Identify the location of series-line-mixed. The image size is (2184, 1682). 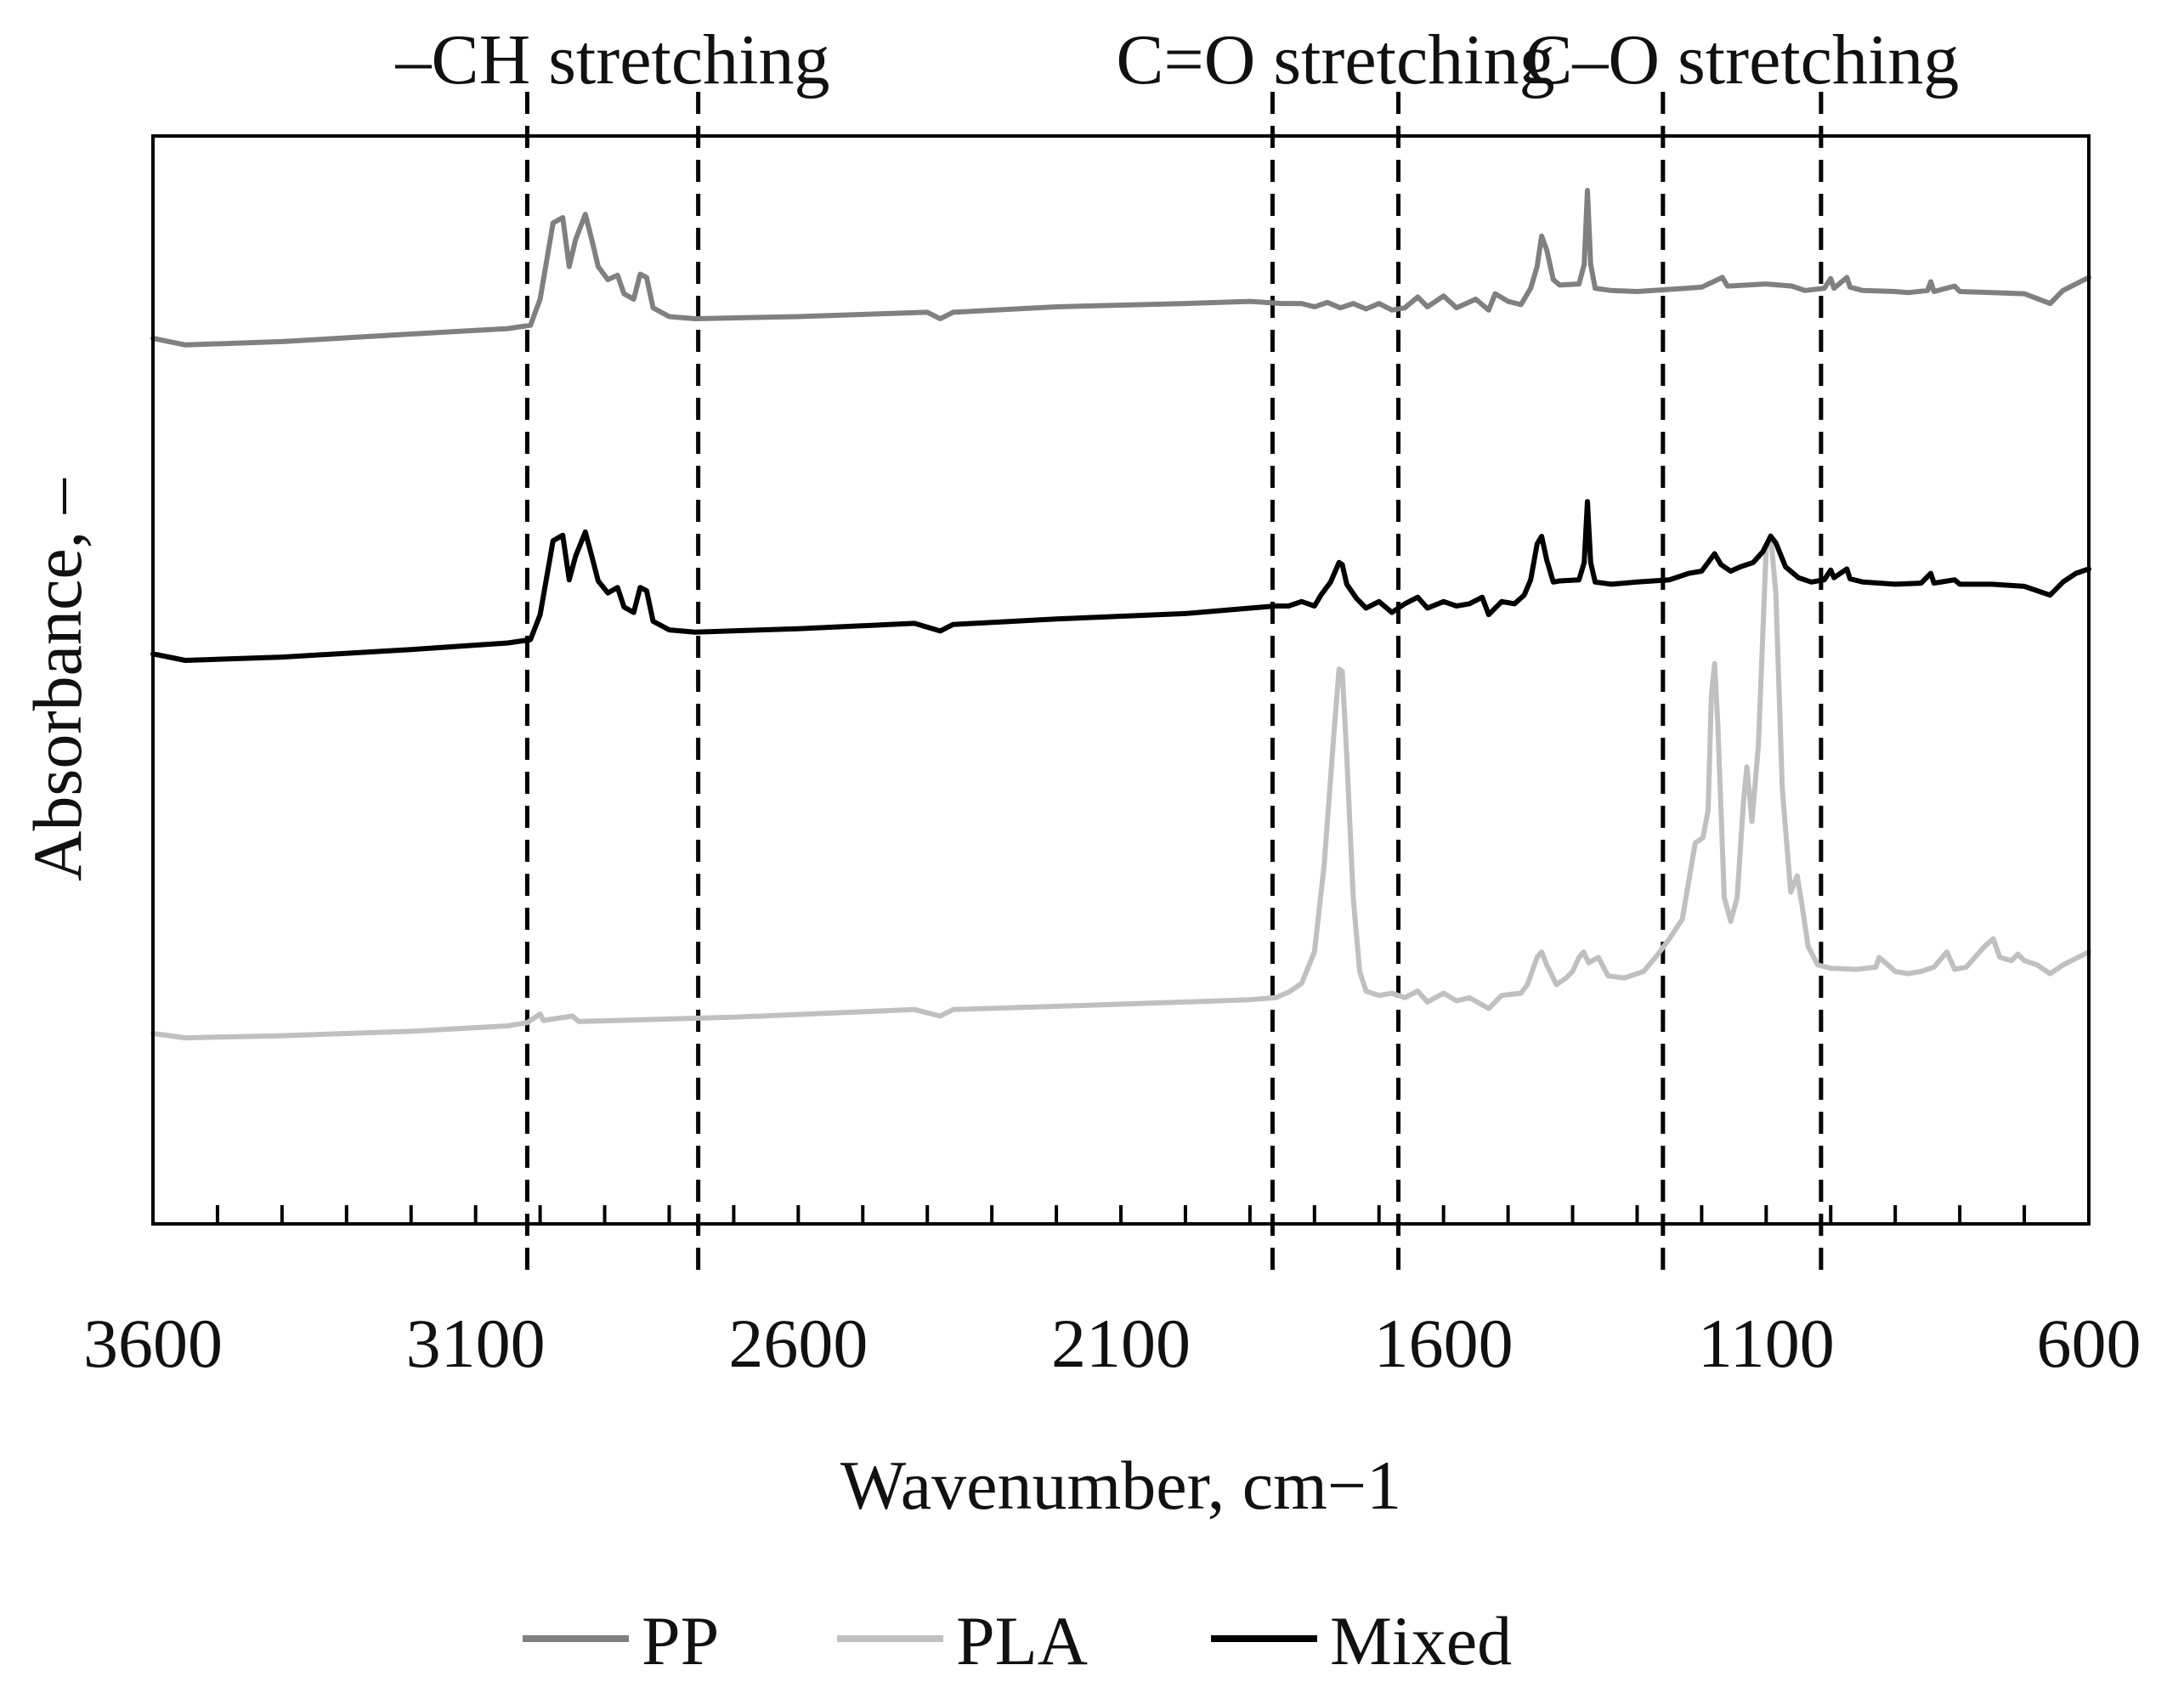
(1120, 581).